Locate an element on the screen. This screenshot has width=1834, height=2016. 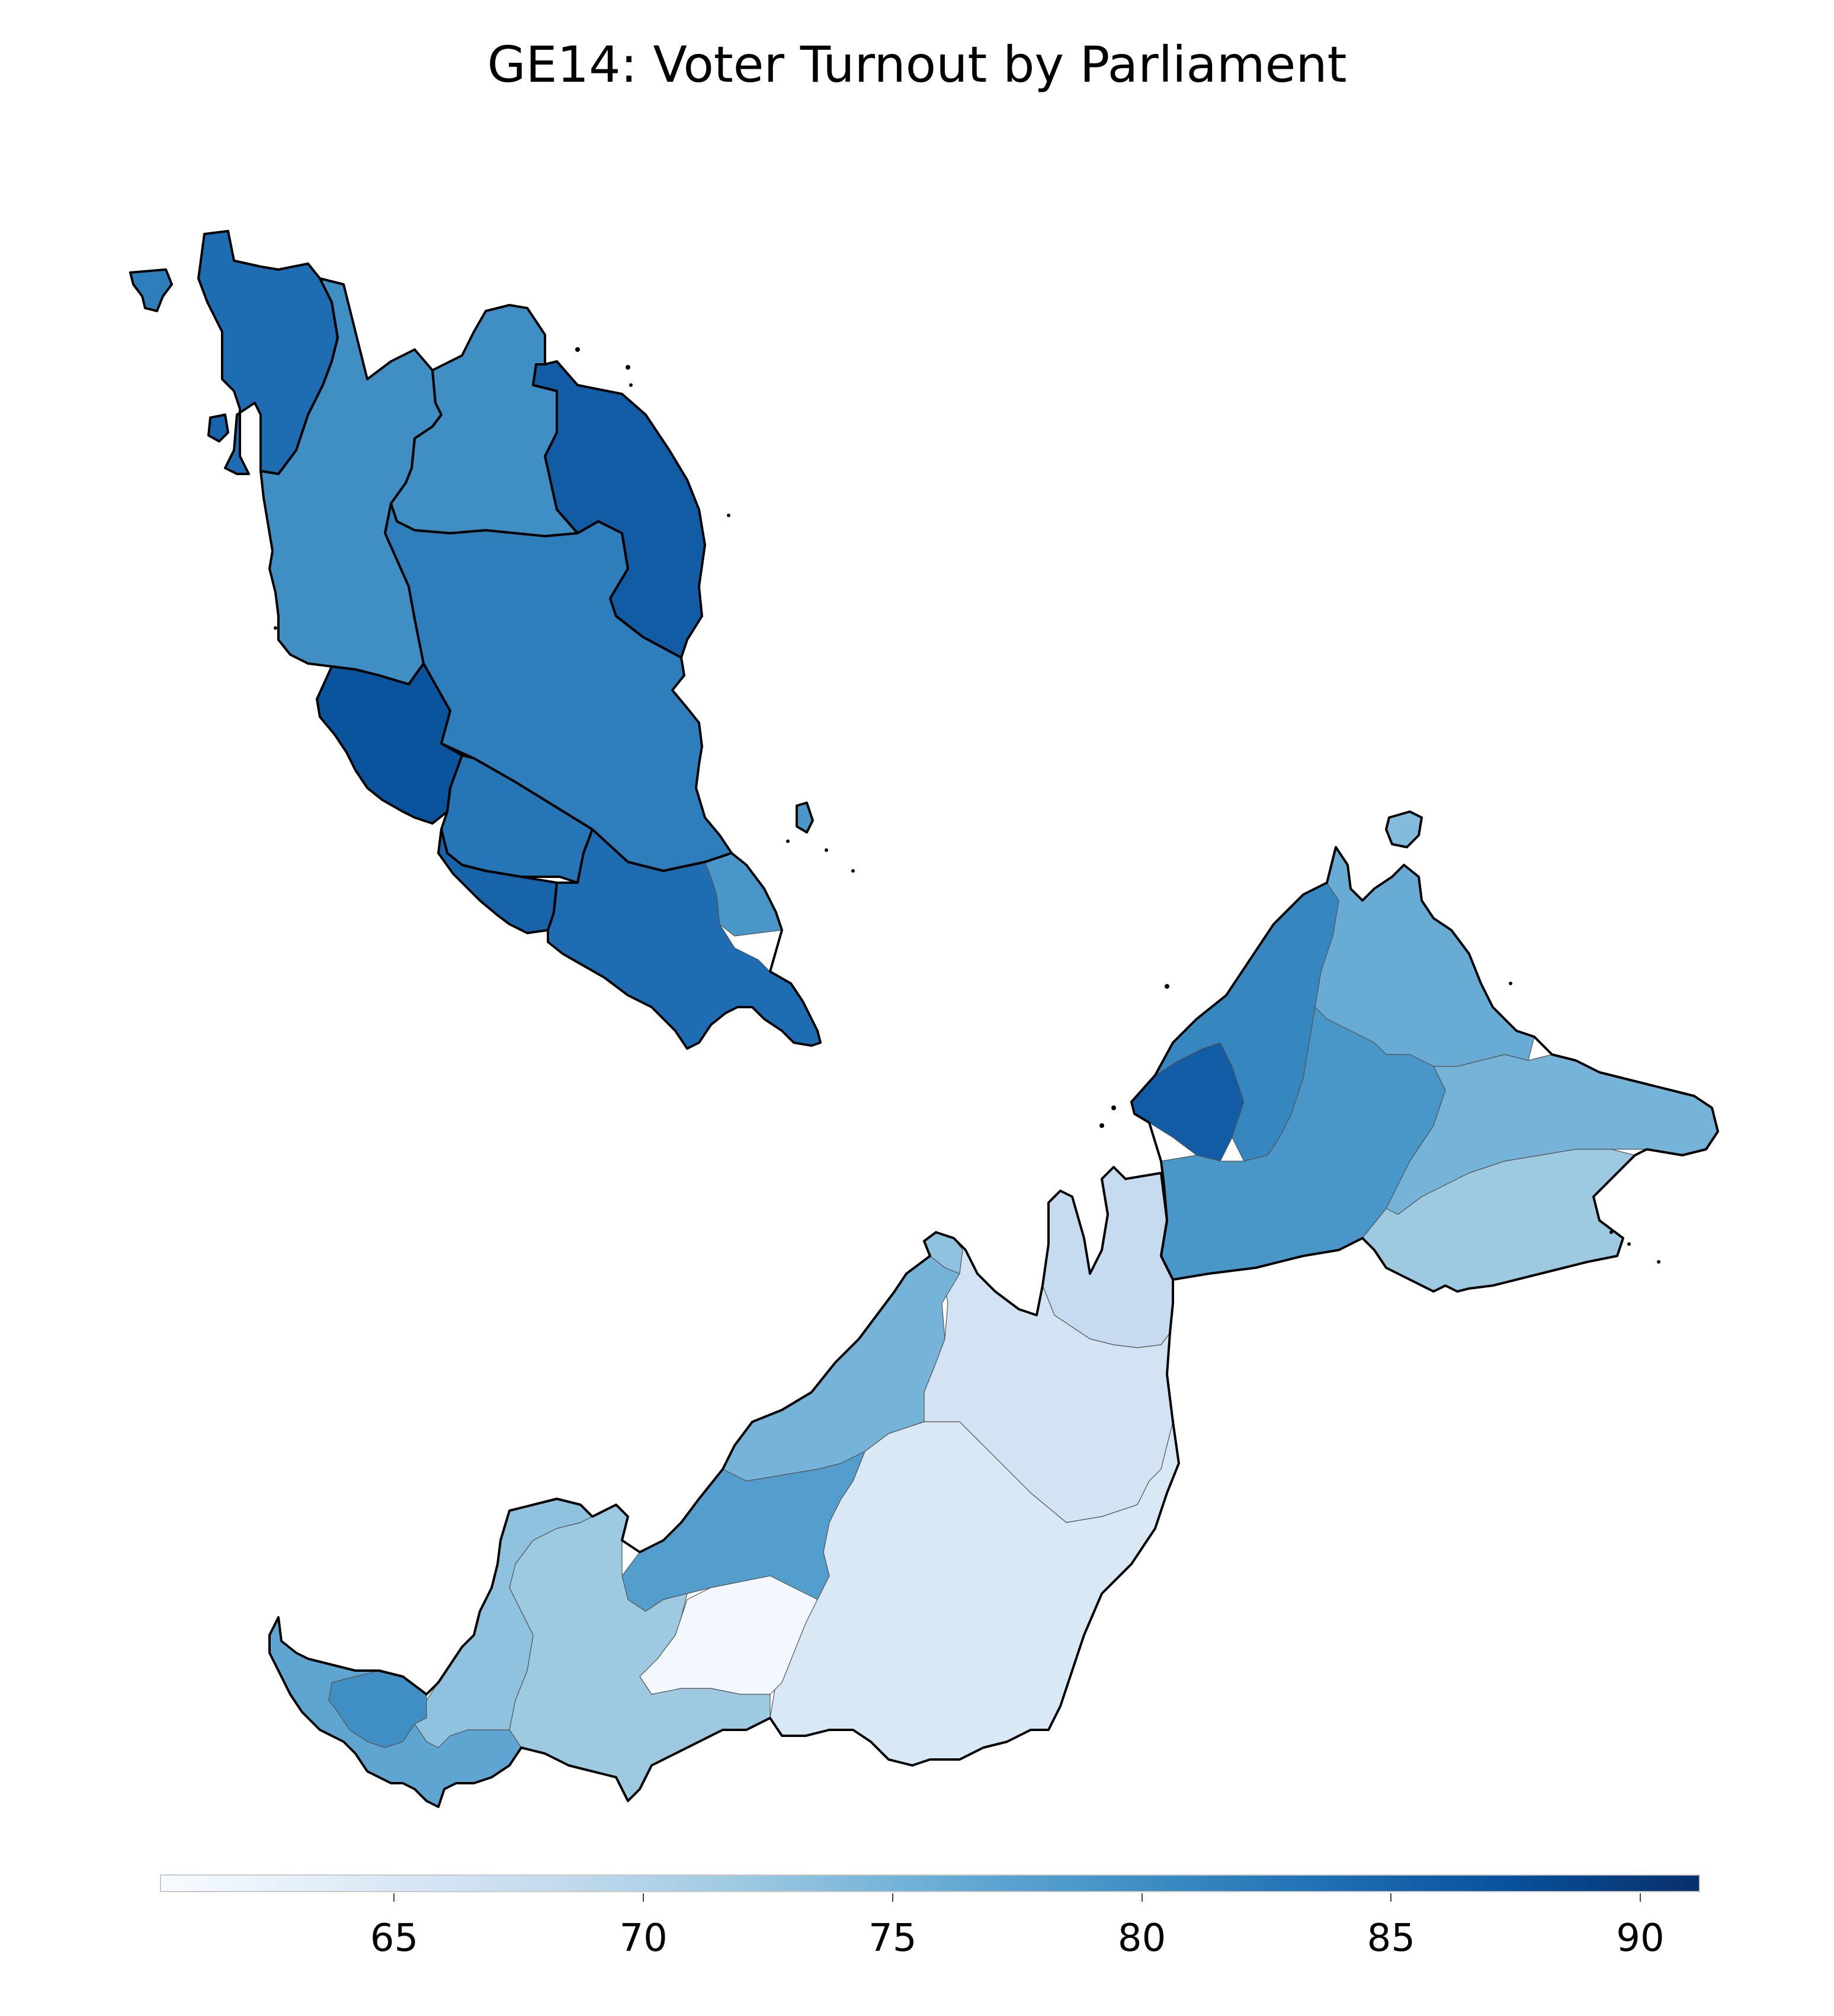
colorbar is located at coordinates (930, 1883).